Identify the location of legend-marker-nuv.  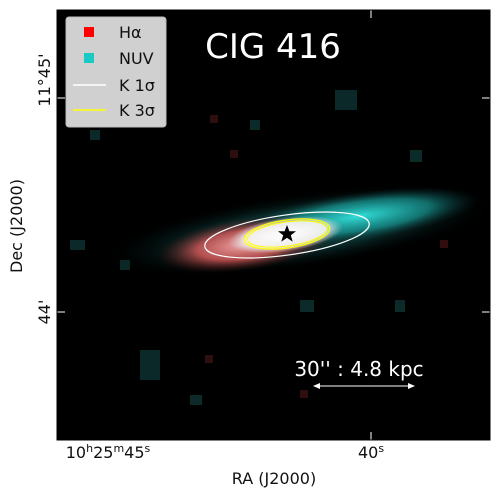
(89, 58).